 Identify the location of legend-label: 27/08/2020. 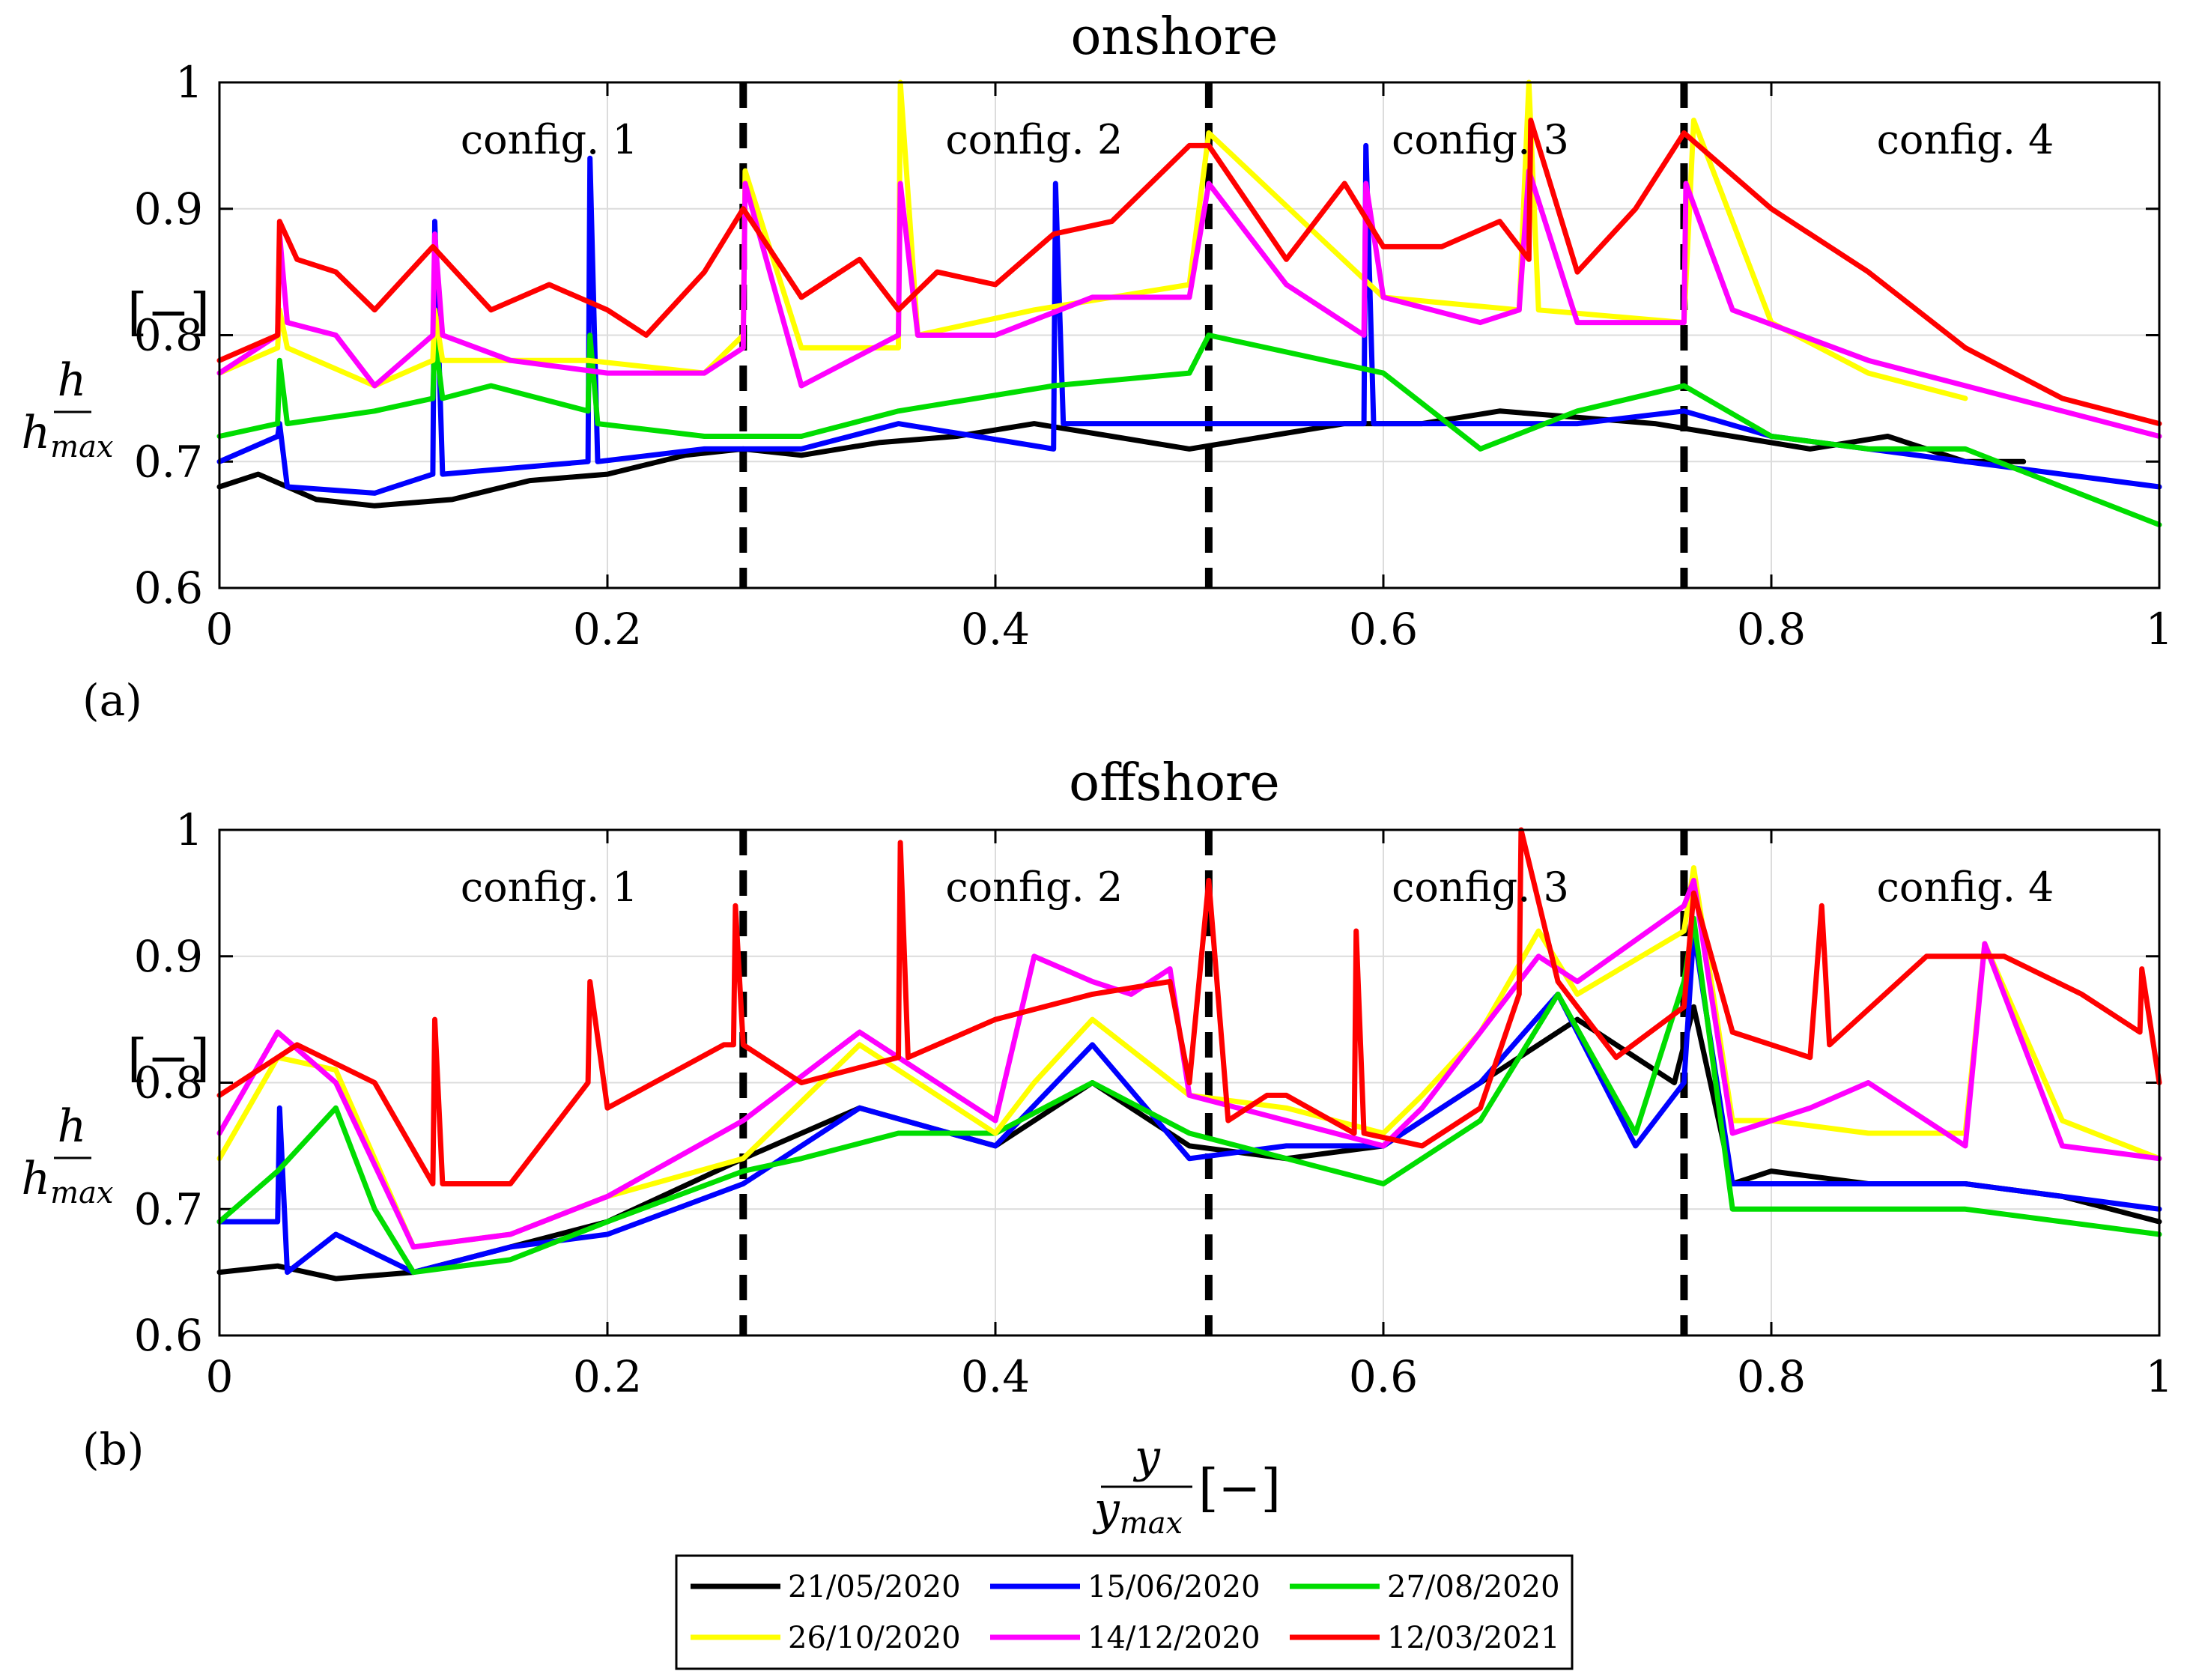
(1473, 1587).